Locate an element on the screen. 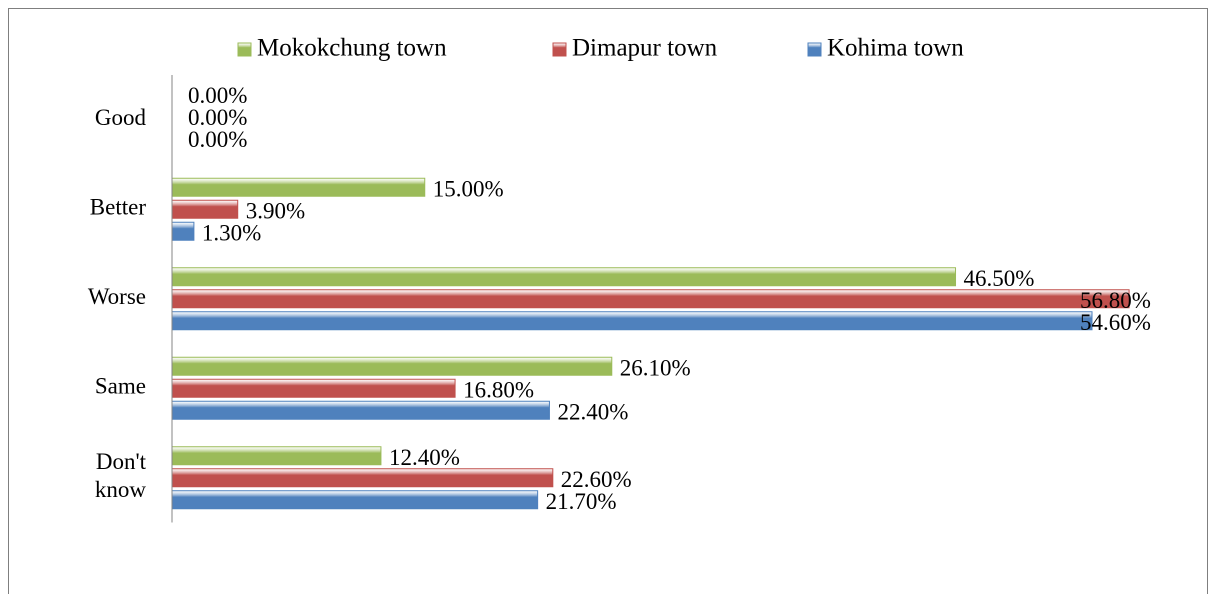 This screenshot has width=1216, height=594. data-label: 22.60% is located at coordinates (596, 479).